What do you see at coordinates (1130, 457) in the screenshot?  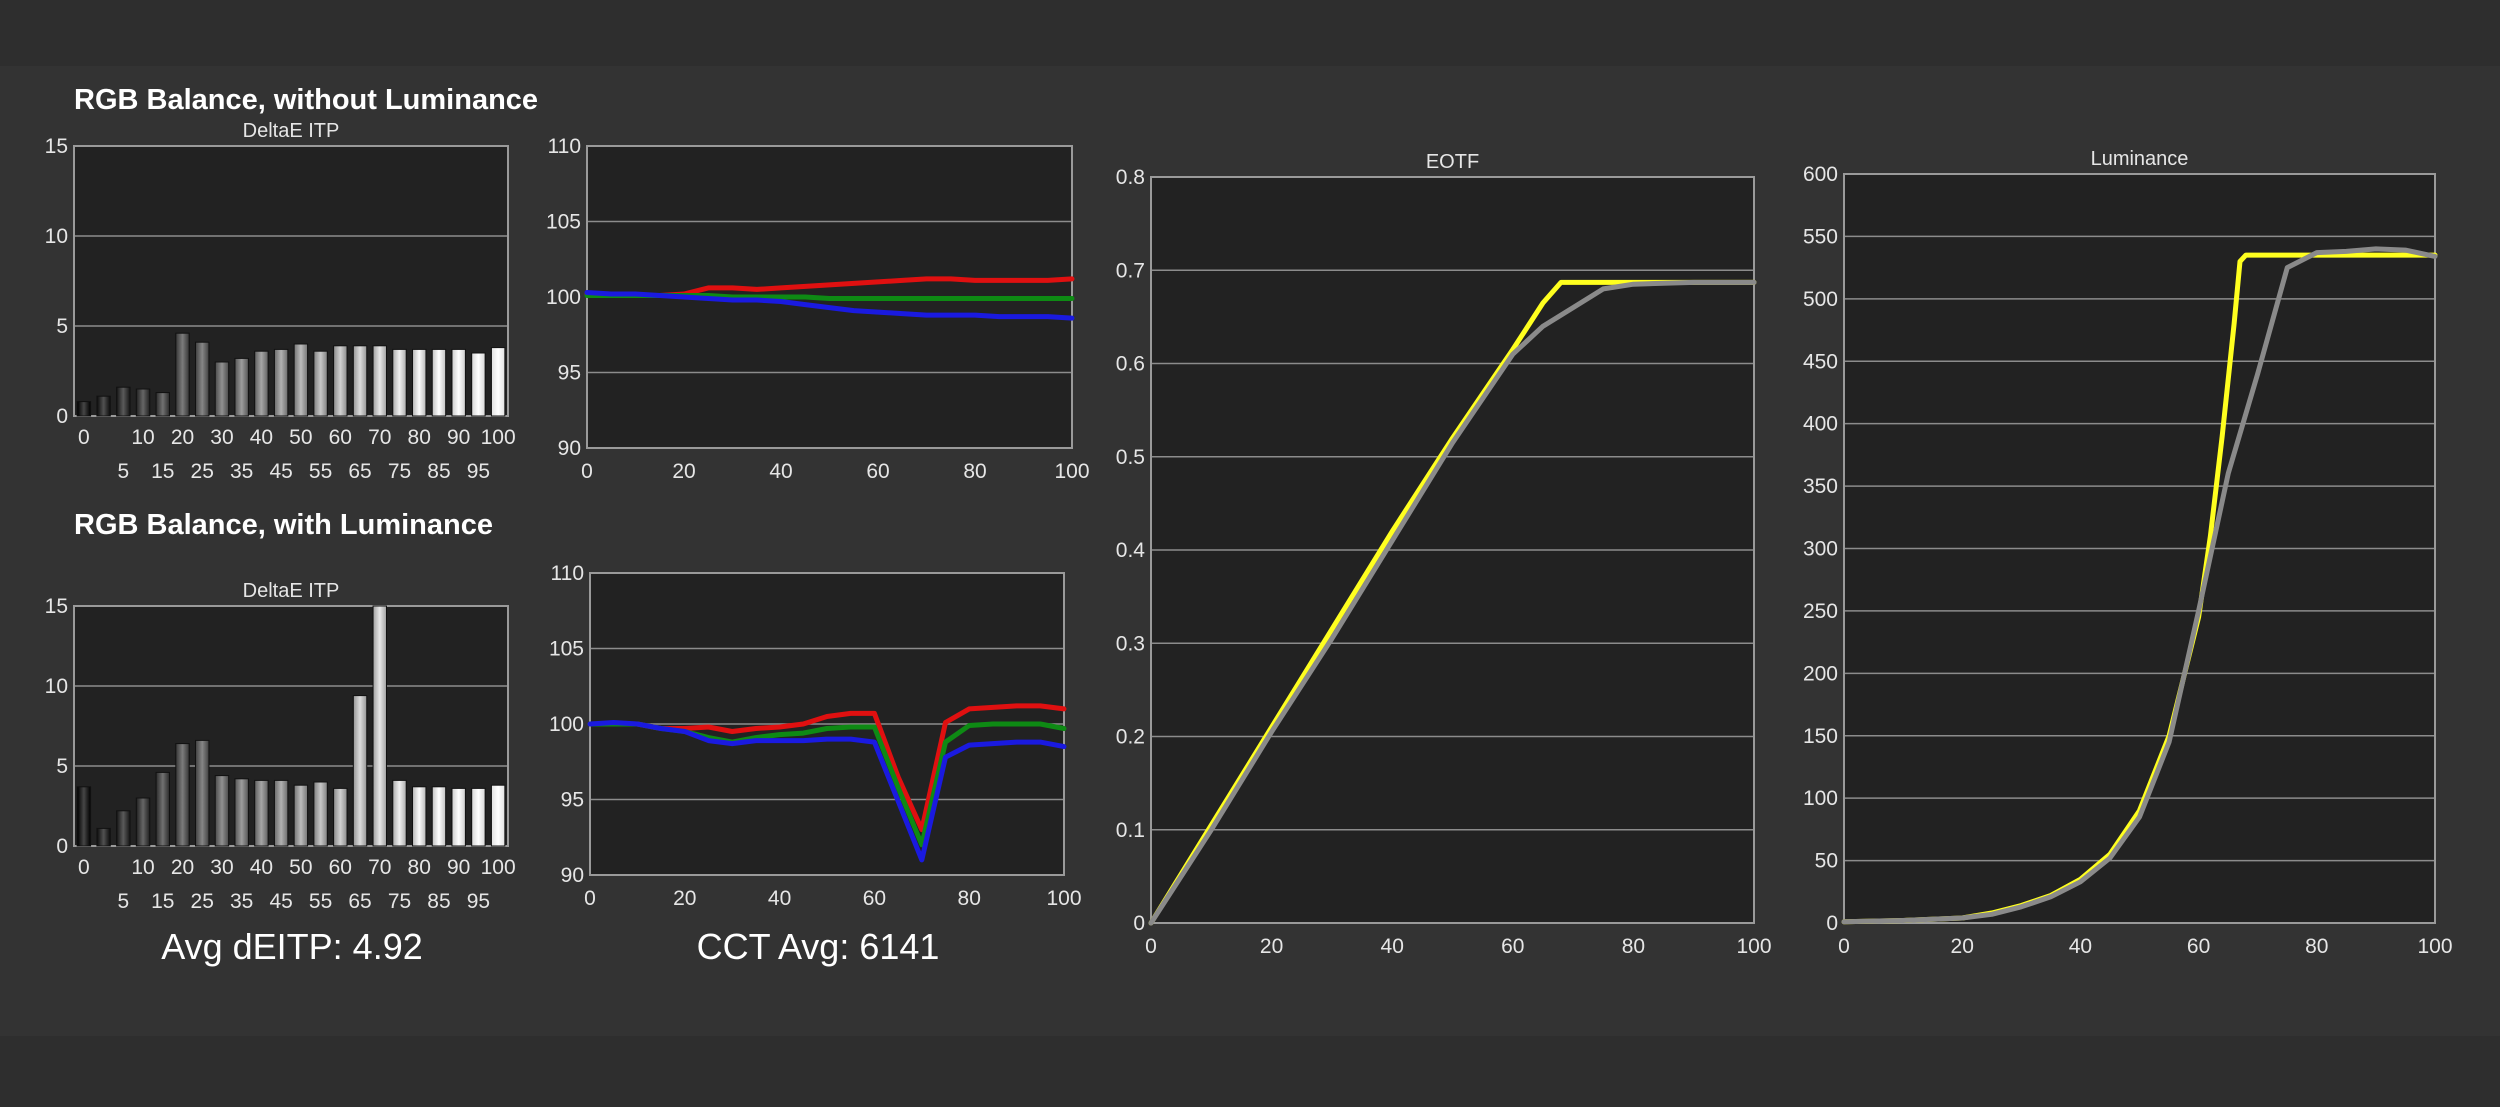 I see `y-tick-label: 0.5` at bounding box center [1130, 457].